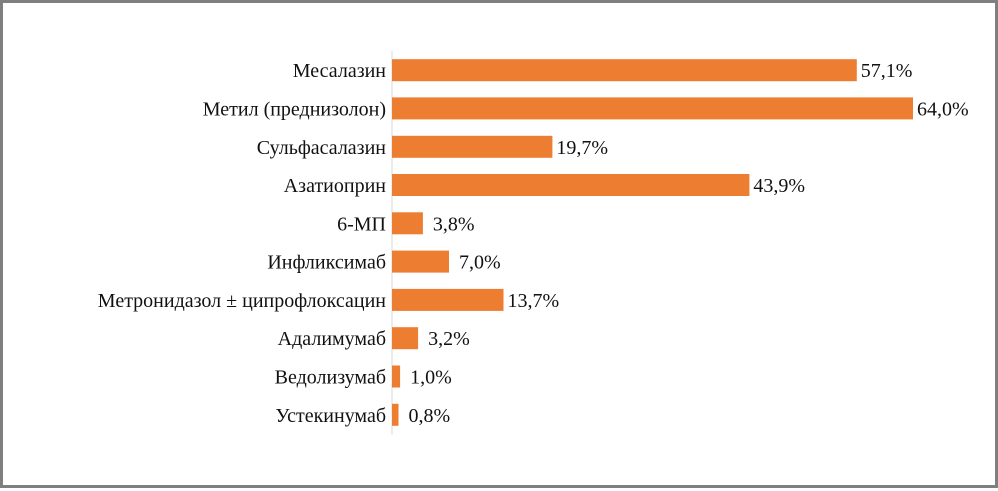 The height and width of the screenshot is (491, 998). What do you see at coordinates (480, 263) in the screenshot?
I see `value-label-5: 7,0%` at bounding box center [480, 263].